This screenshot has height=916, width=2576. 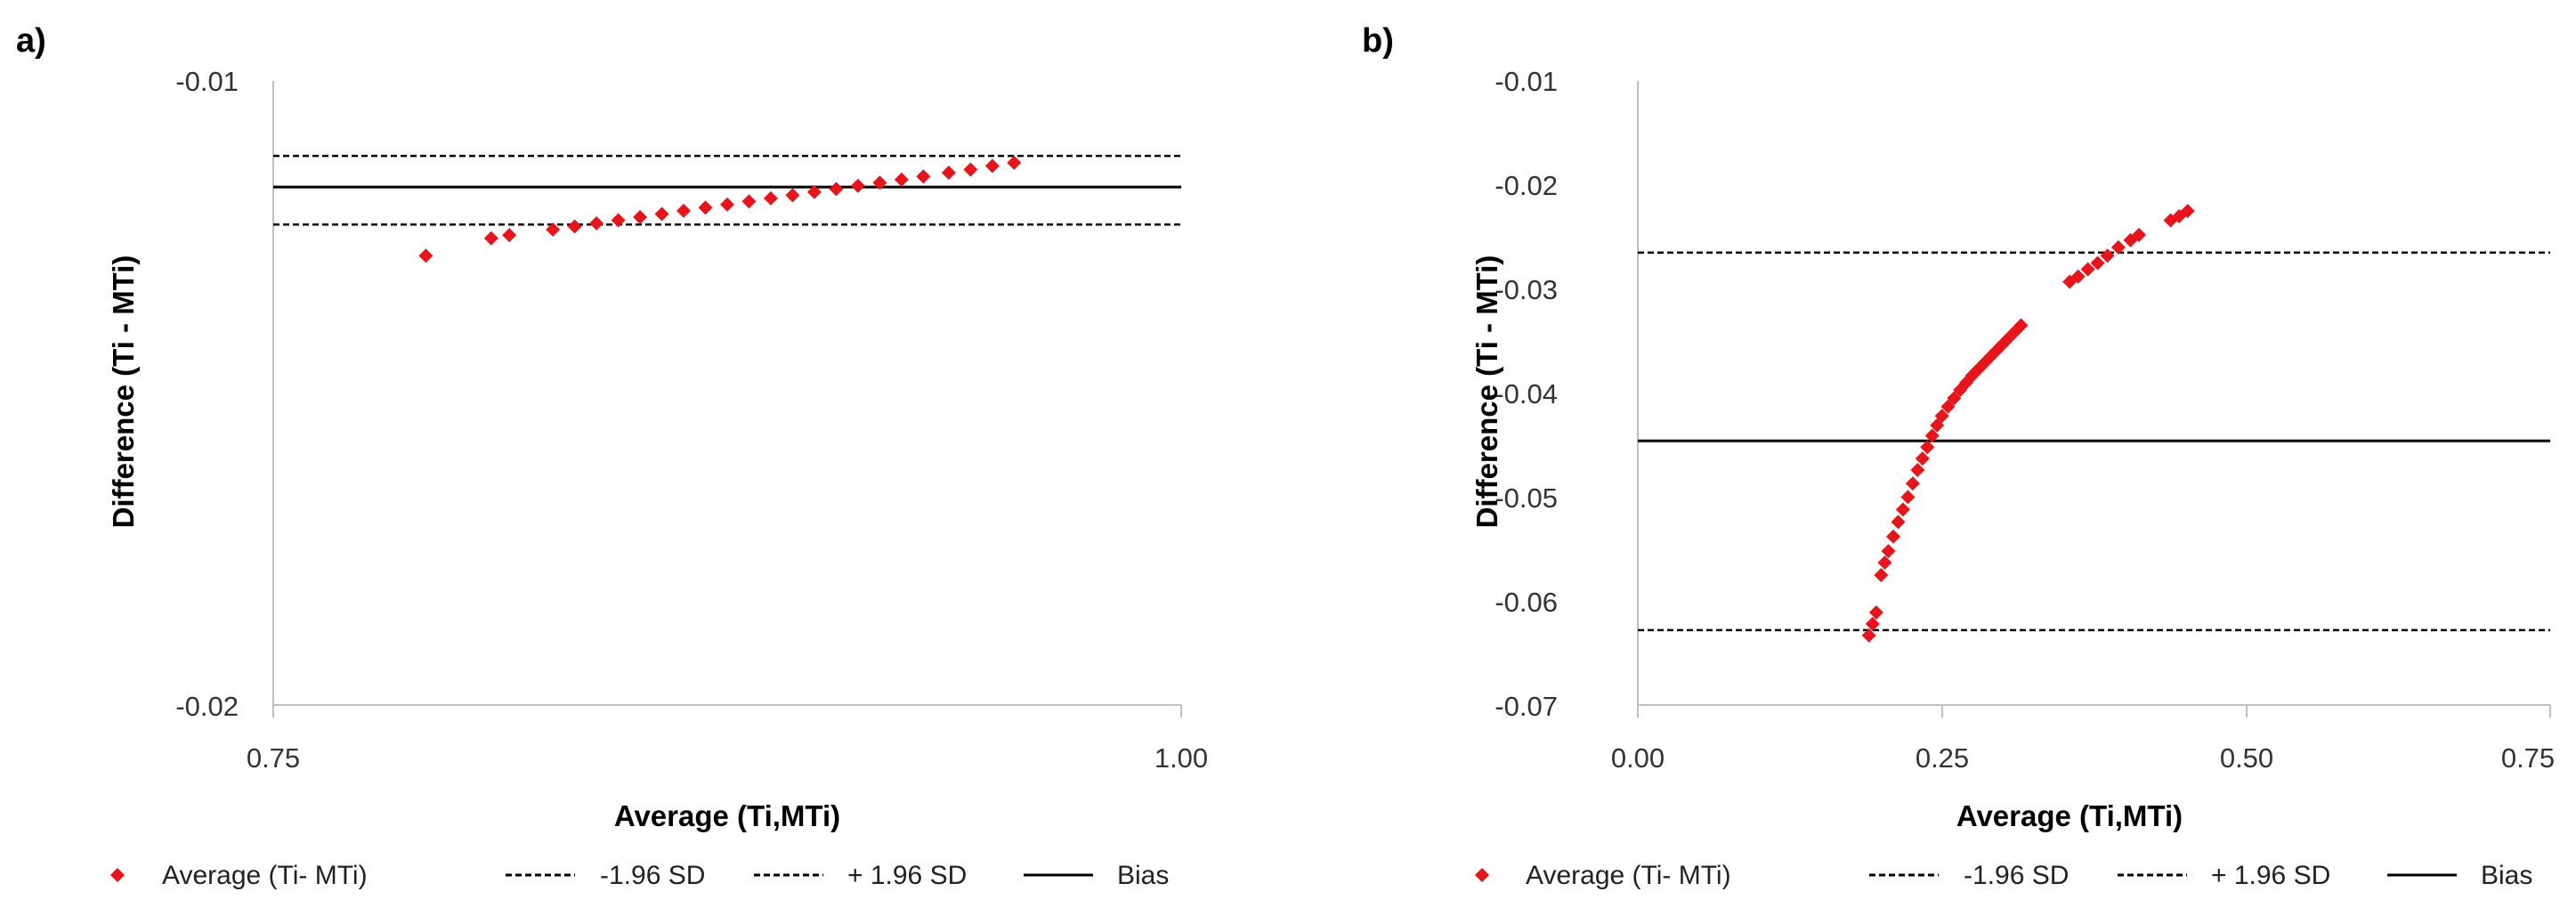 What do you see at coordinates (31, 41) in the screenshot?
I see `panel-a-label: a)` at bounding box center [31, 41].